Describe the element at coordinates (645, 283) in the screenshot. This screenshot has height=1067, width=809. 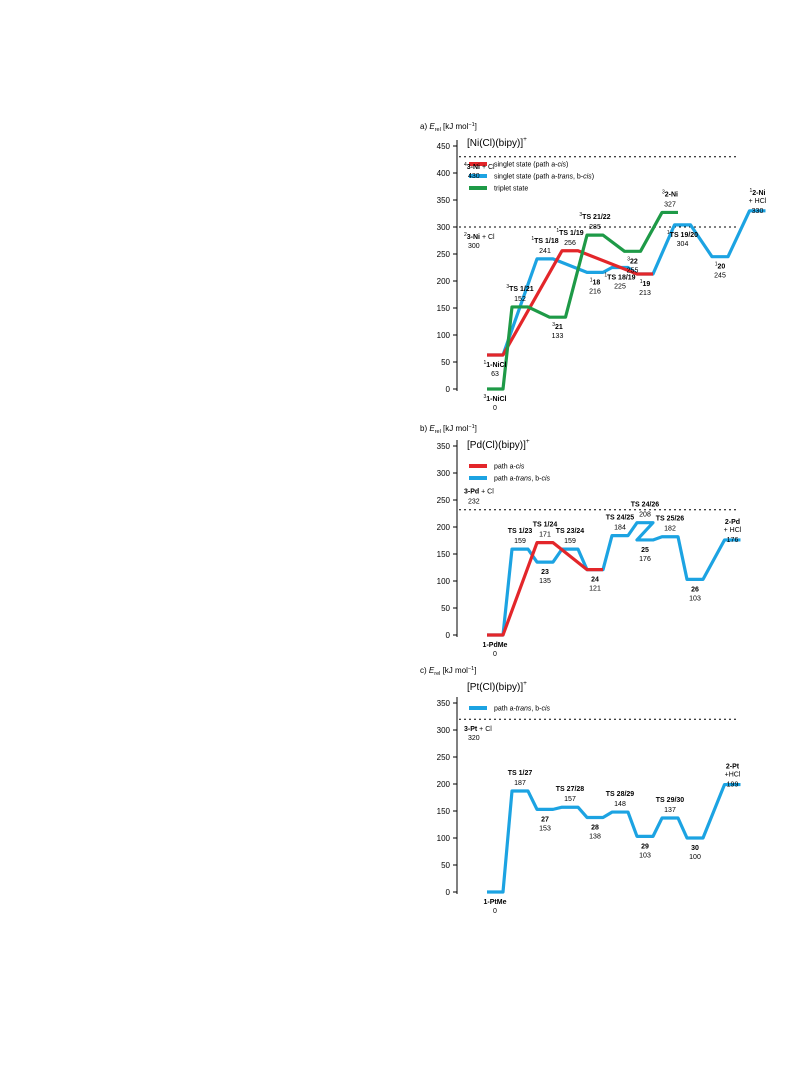
I see `state-label: 119` at that location.